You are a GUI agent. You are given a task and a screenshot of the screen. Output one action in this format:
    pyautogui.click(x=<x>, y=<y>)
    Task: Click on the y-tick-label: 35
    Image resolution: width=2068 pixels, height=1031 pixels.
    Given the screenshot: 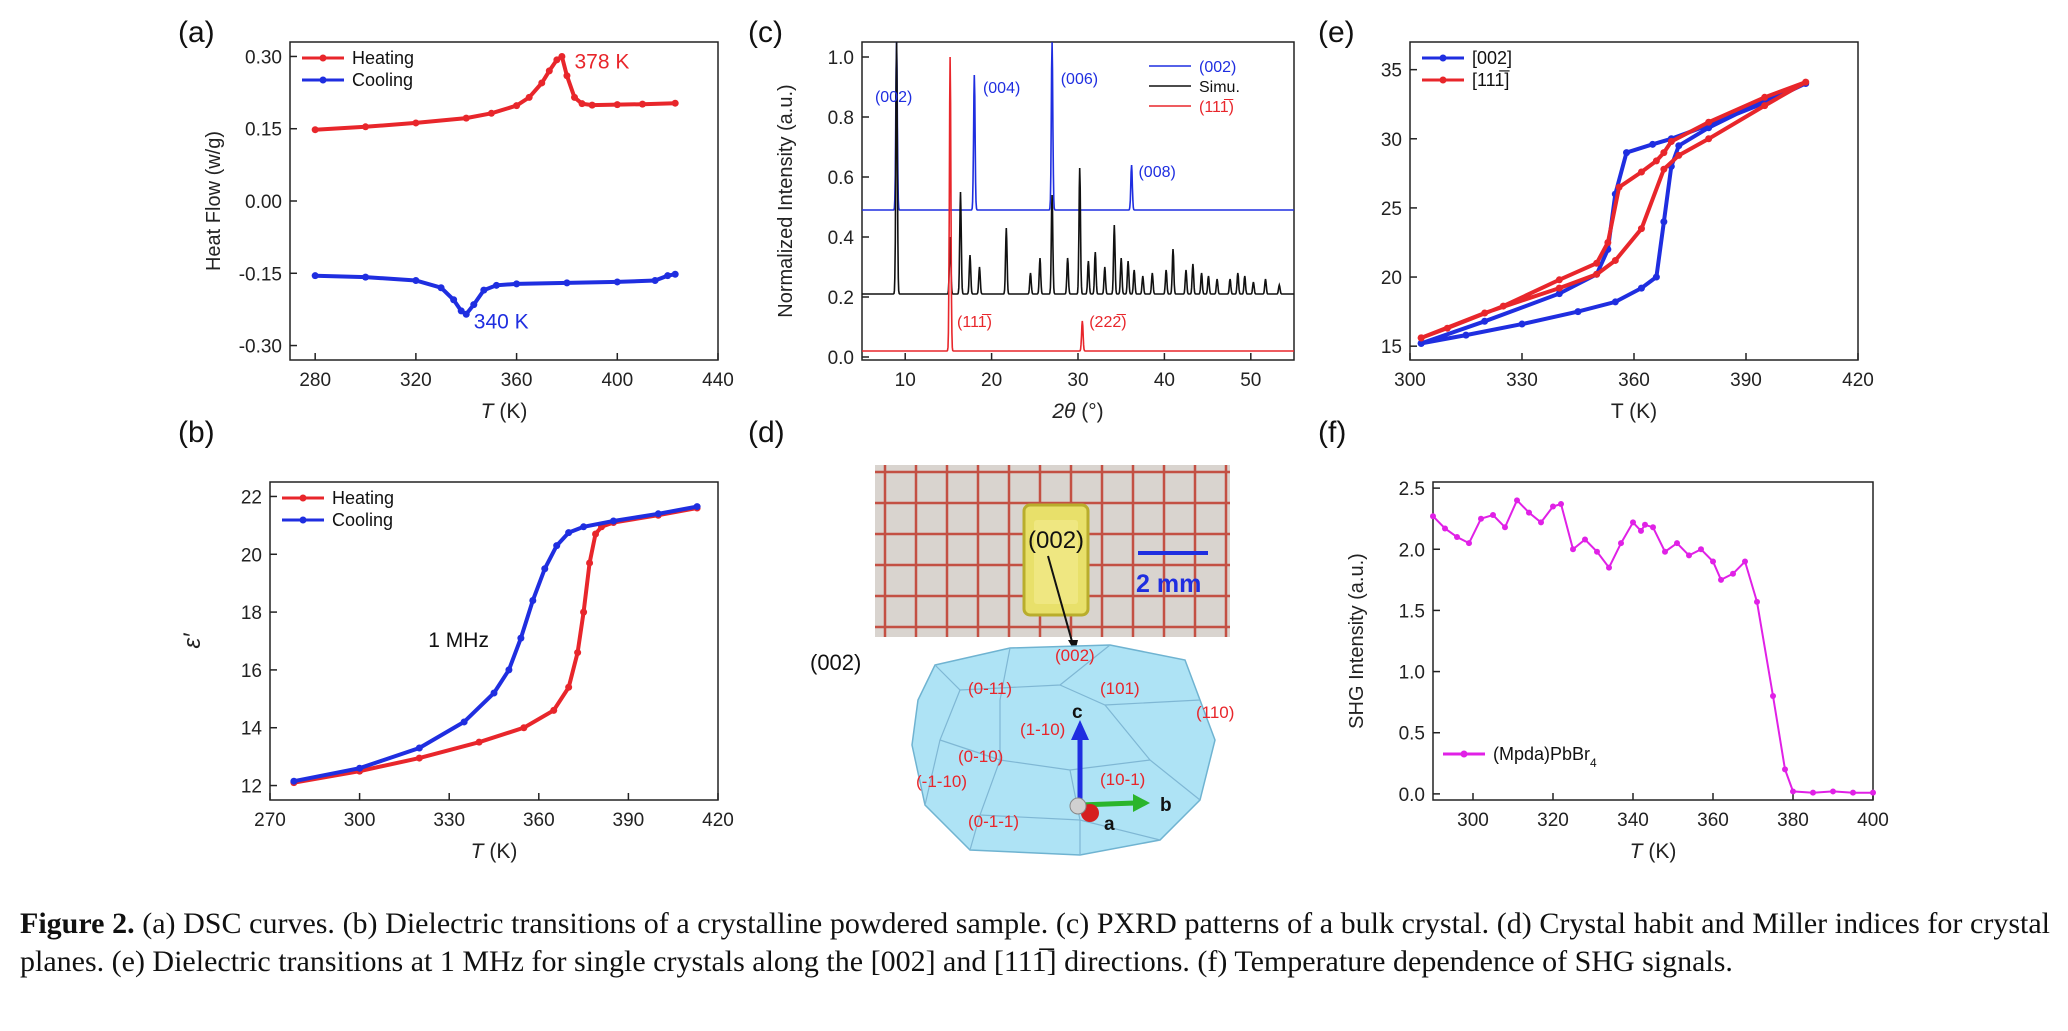 What is the action you would take?
    pyautogui.click(x=1391, y=71)
    